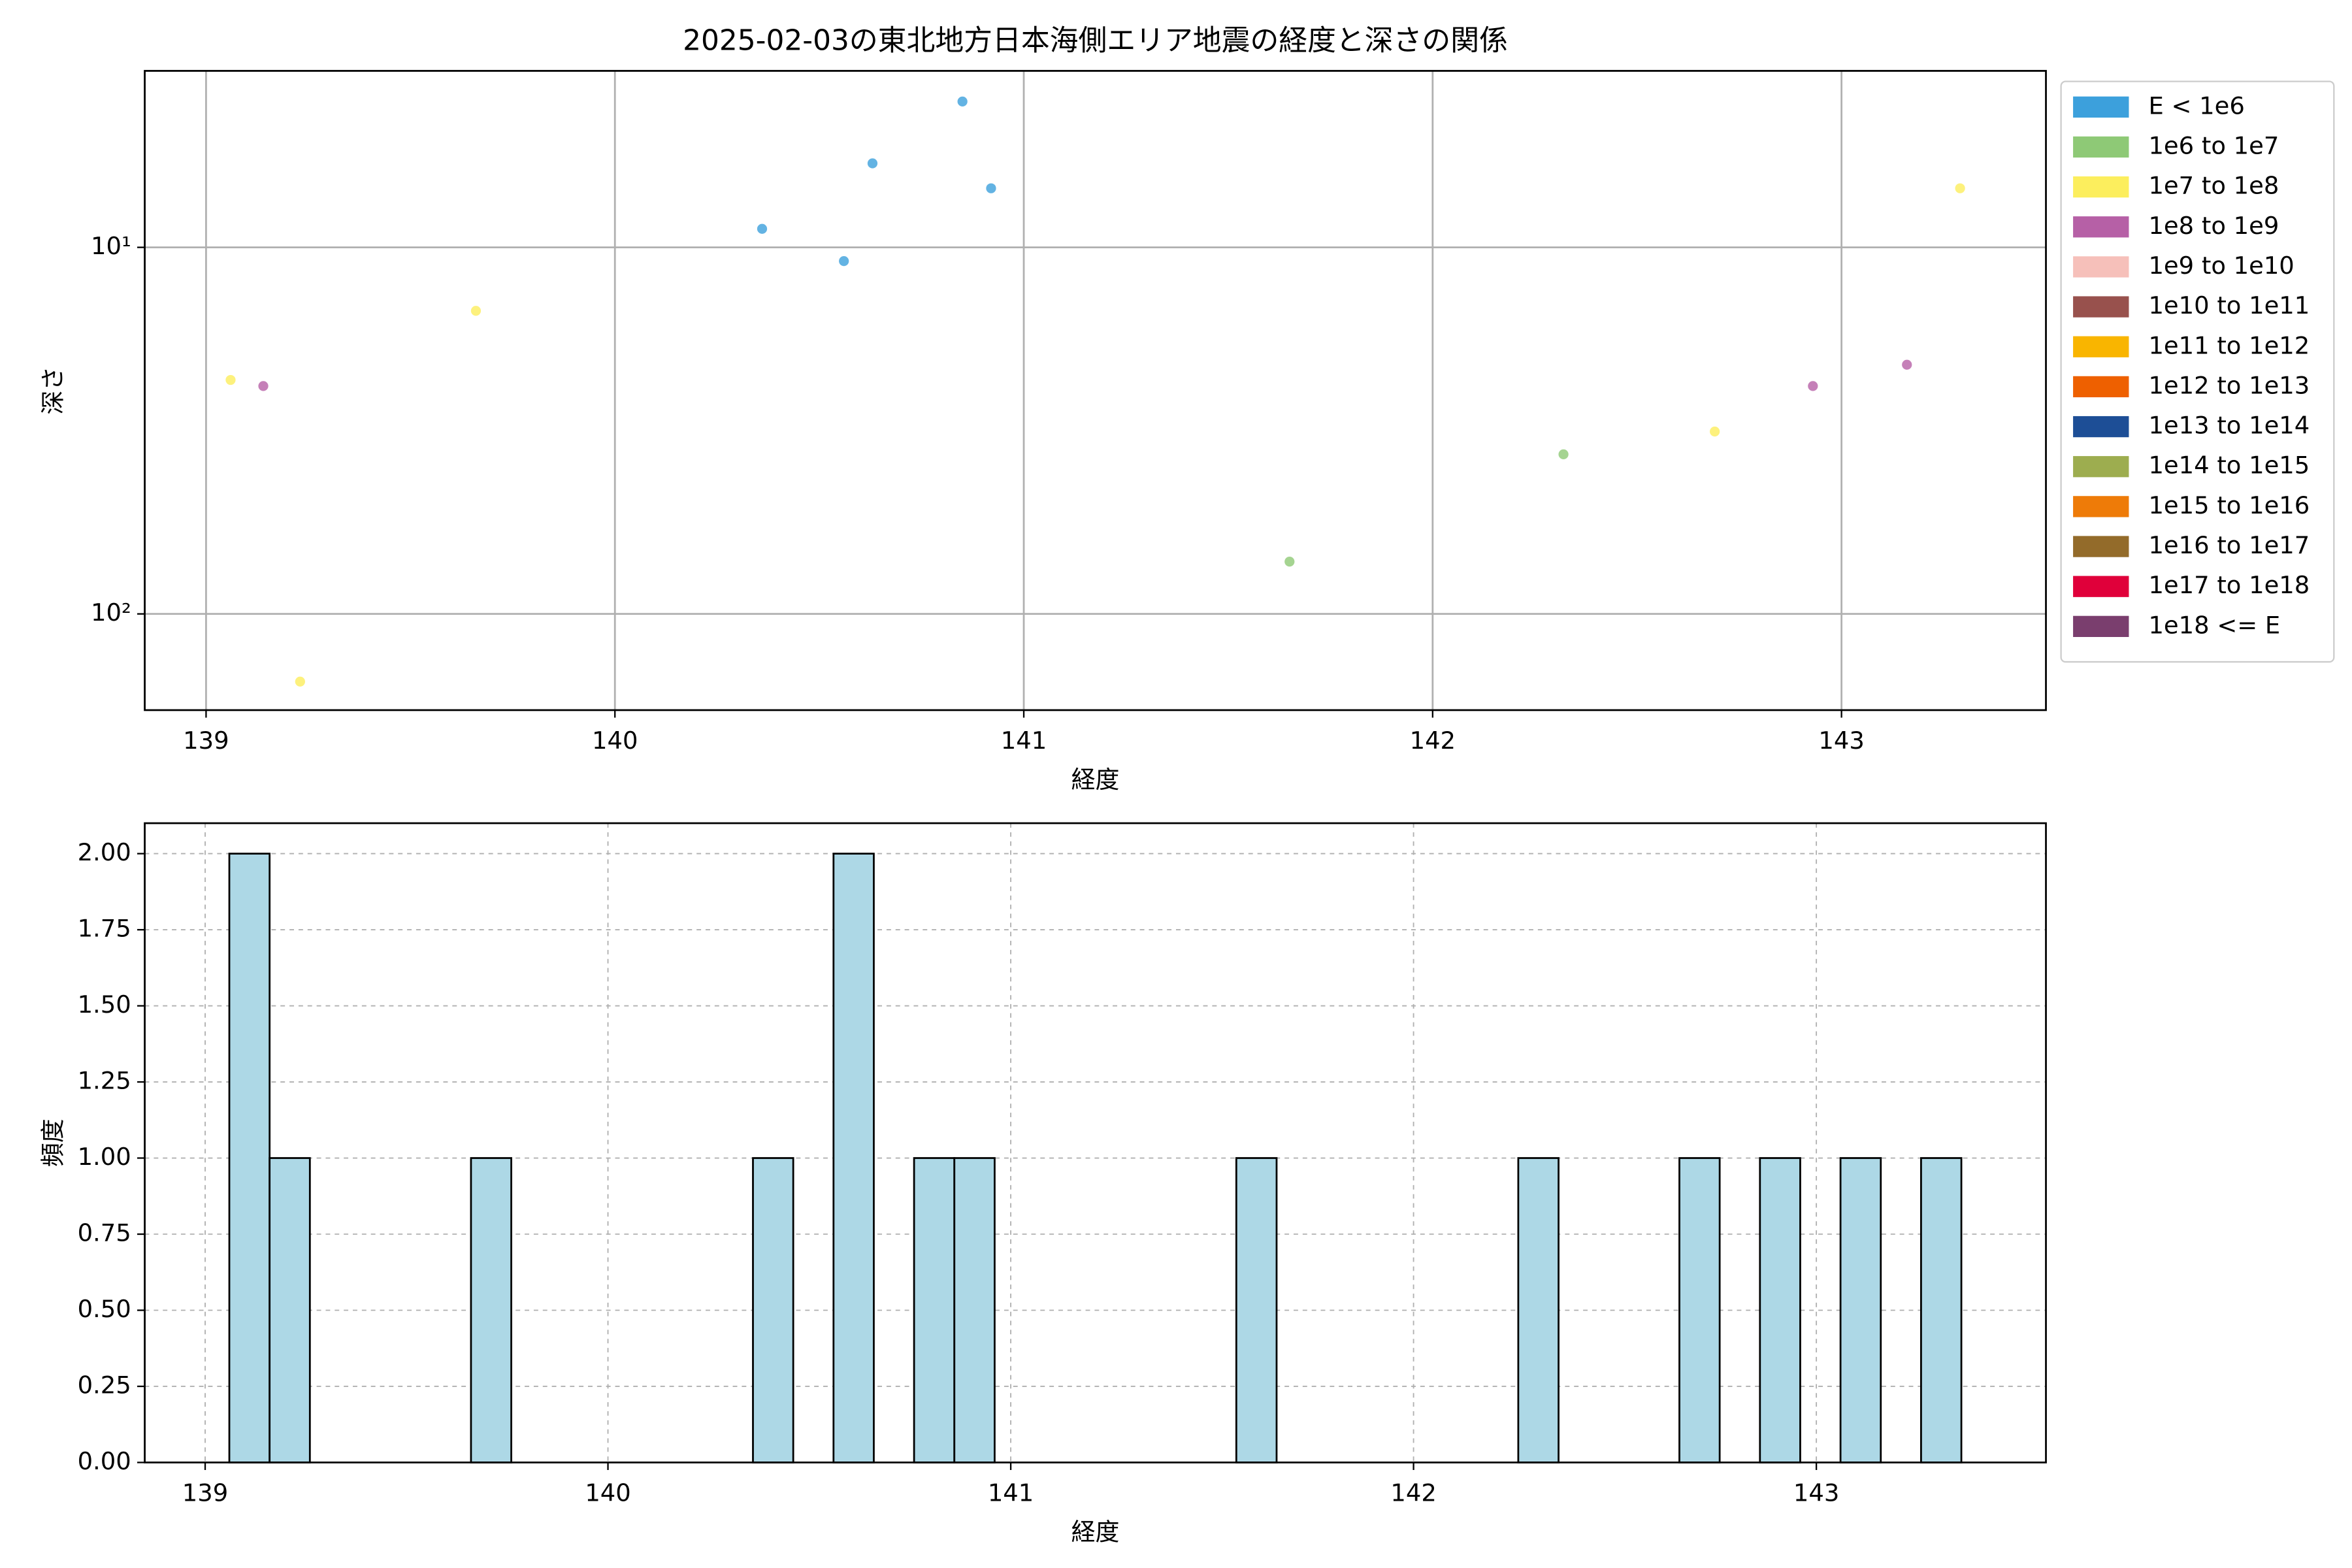 The height and width of the screenshot is (1568, 2352). I want to click on y-axis-label: 深さ, so click(53, 391).